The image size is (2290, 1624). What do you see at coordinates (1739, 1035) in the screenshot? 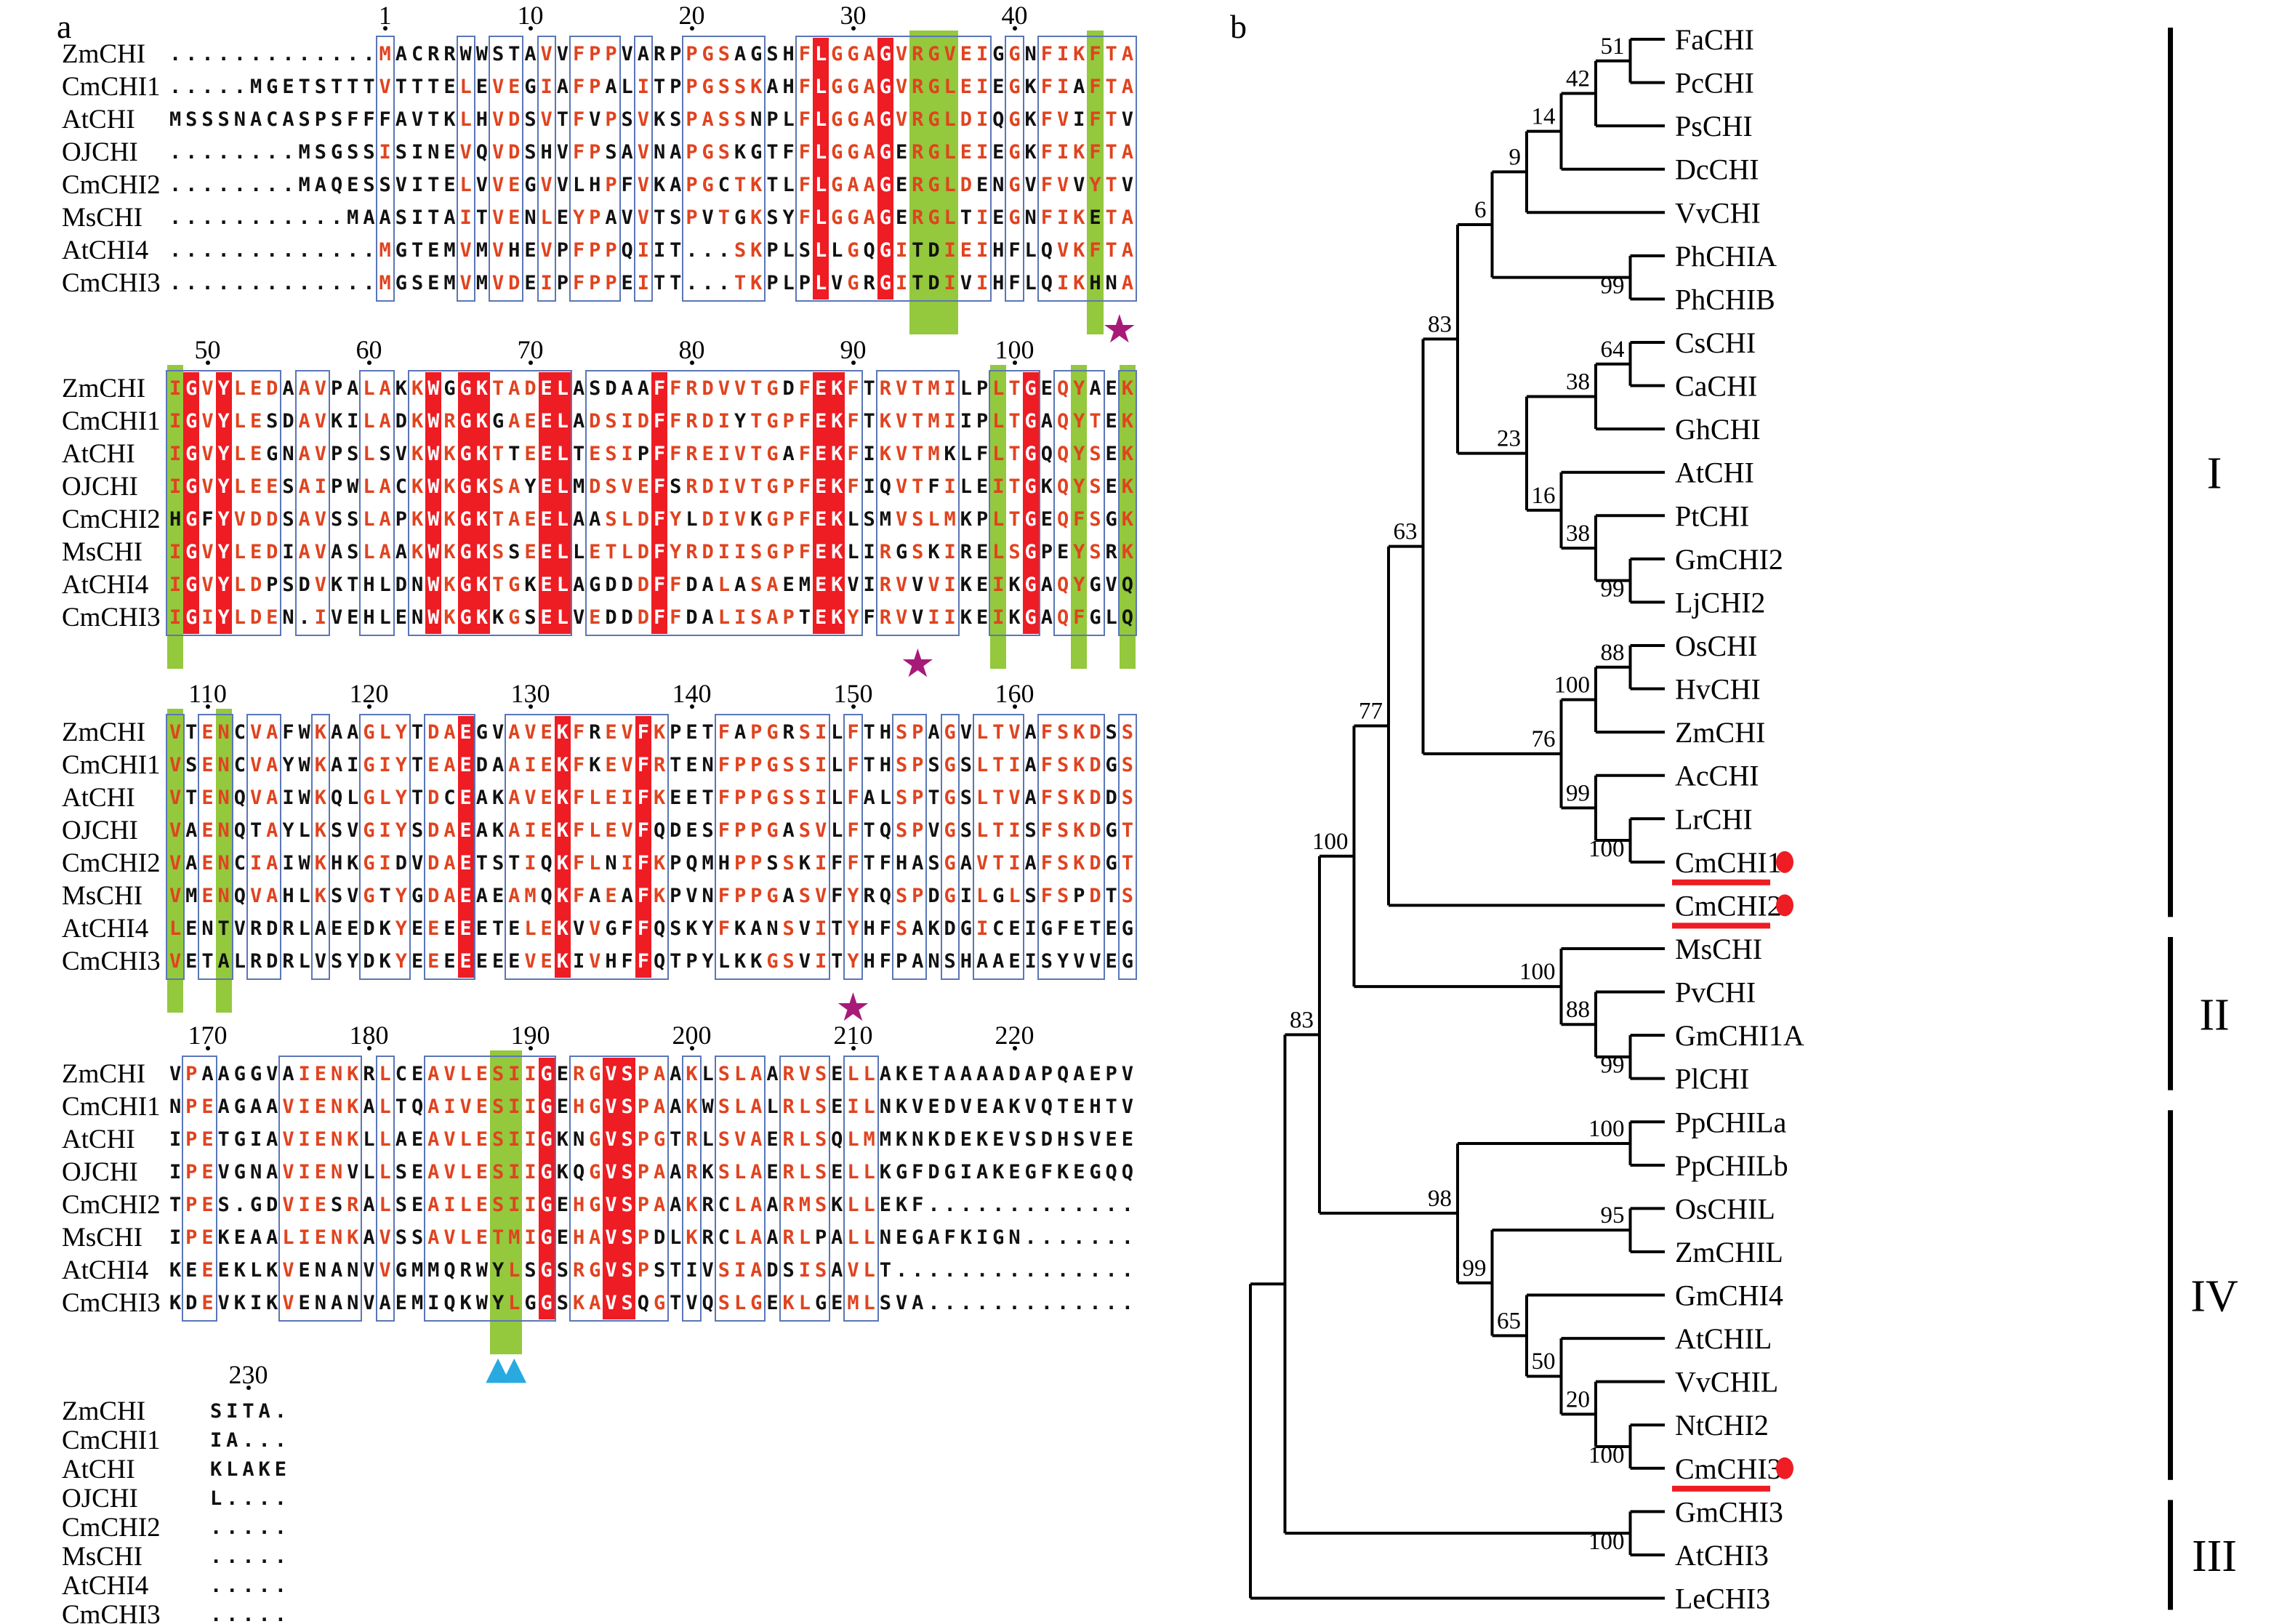
I see `tree-leaf-label: GmCHI1A` at bounding box center [1739, 1035].